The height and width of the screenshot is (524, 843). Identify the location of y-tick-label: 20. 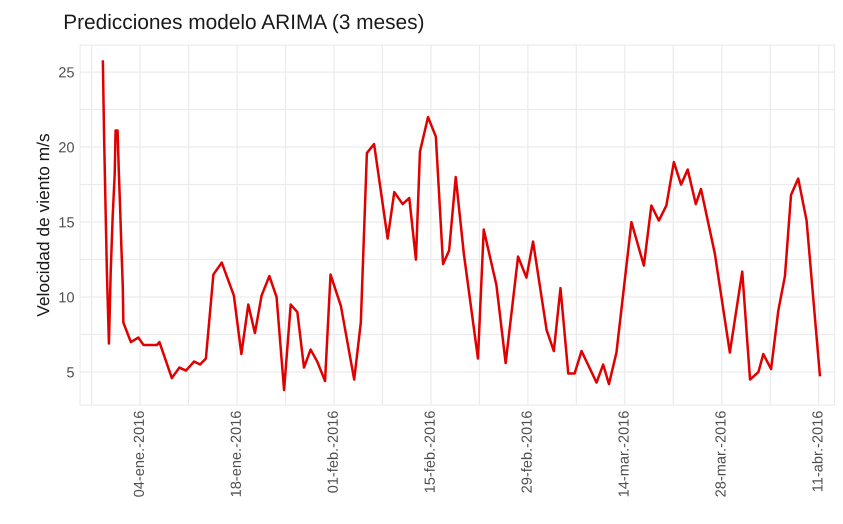
(66, 147).